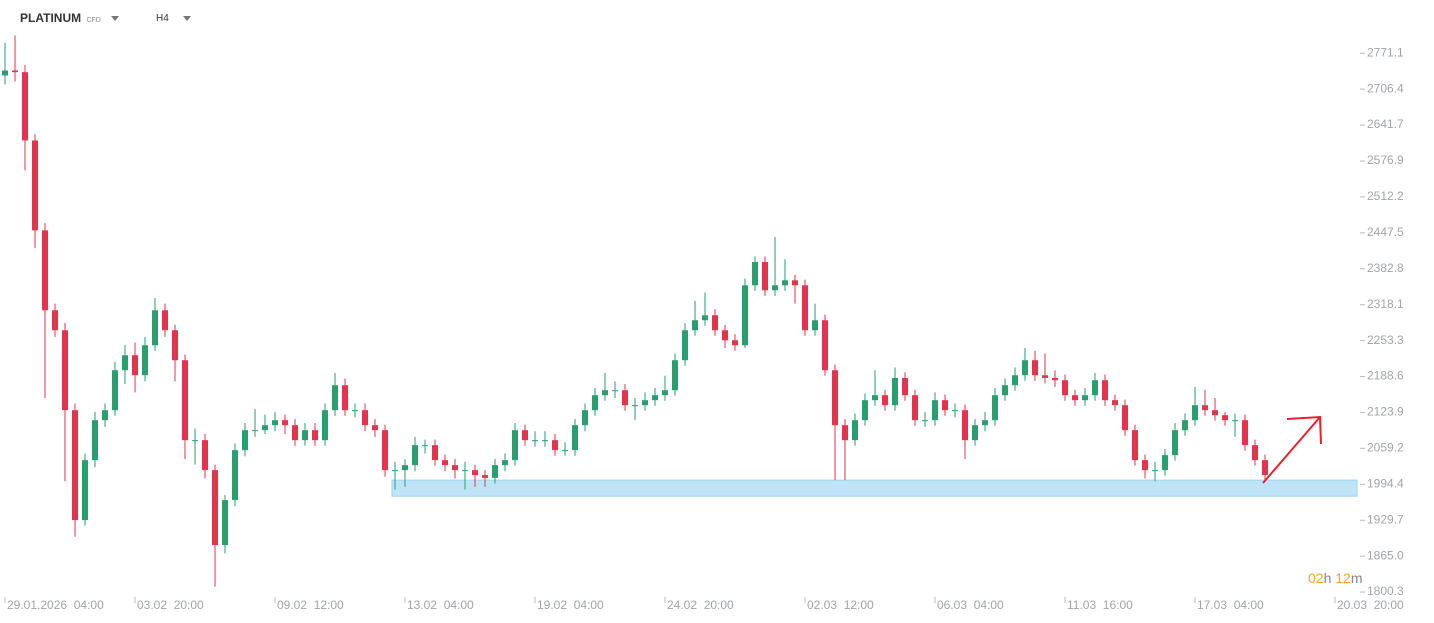  What do you see at coordinates (1385, 196) in the screenshot?
I see `y-tick-label: 2512.2` at bounding box center [1385, 196].